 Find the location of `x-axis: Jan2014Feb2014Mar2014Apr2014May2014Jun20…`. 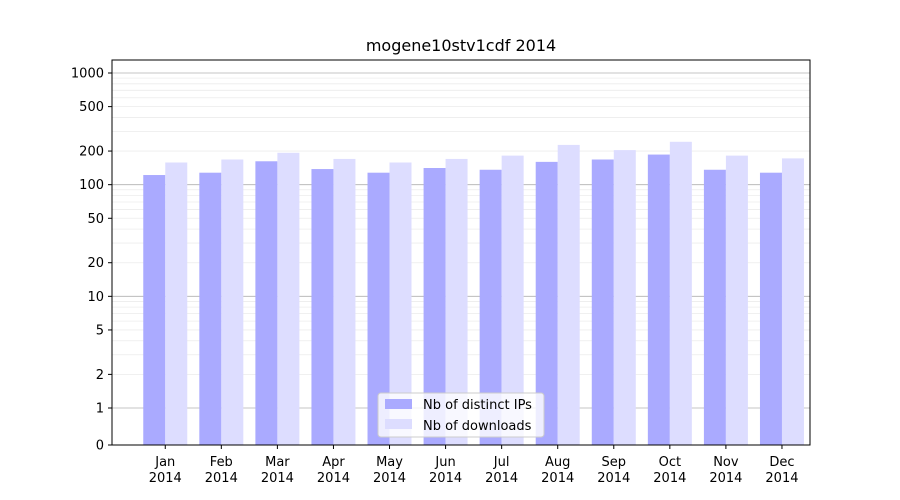

x-axis: Jan2014Feb2014Mar2014Apr2014May2014Jun20… is located at coordinates (474, 465).